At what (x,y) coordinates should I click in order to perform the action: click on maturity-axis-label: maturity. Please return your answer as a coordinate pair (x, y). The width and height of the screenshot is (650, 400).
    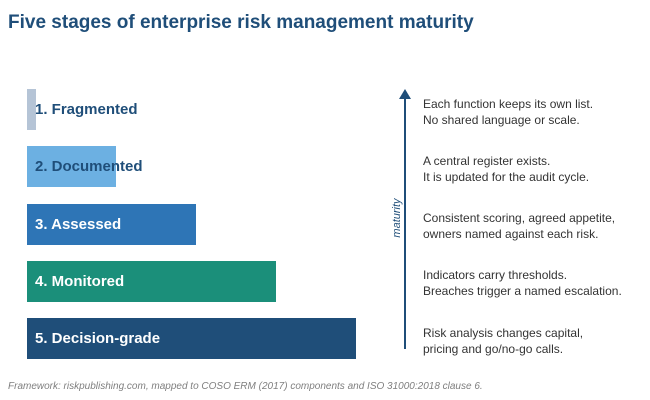
    Looking at the image, I should click on (397, 218).